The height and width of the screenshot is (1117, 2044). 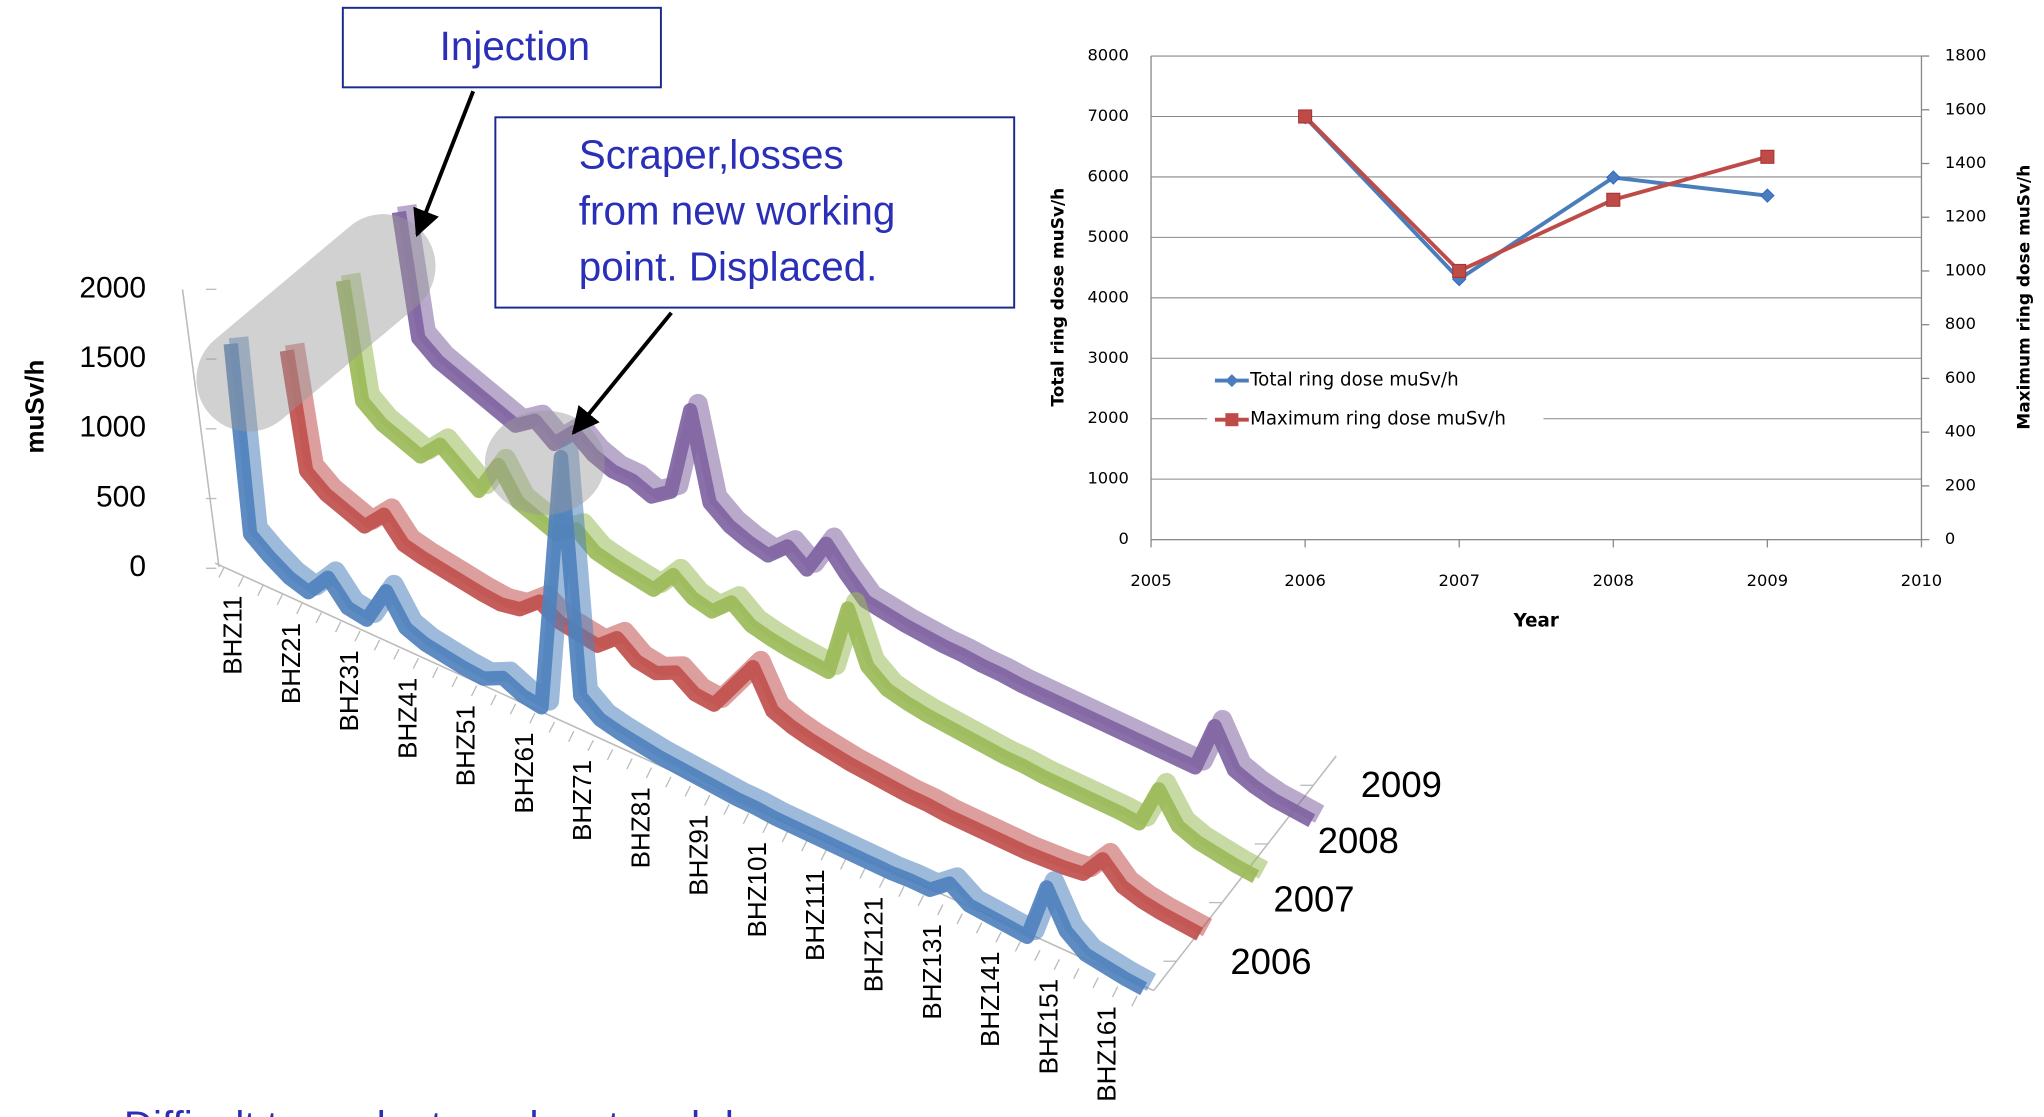 What do you see at coordinates (1107, 175) in the screenshot?
I see `y-tick-label: 6000` at bounding box center [1107, 175].